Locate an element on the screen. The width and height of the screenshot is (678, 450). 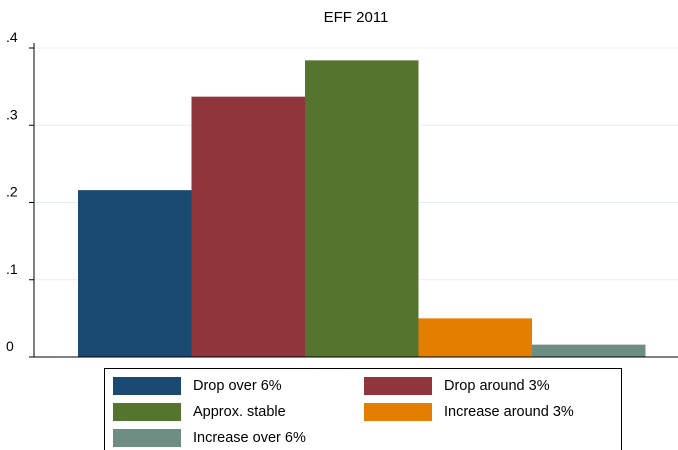
legend-item: Approx. stable is located at coordinates (199, 412).